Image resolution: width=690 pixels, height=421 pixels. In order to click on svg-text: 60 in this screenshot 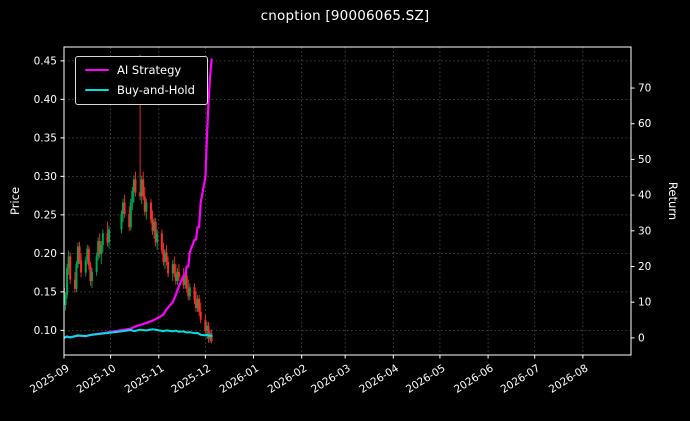, I will do `click(644, 124)`.